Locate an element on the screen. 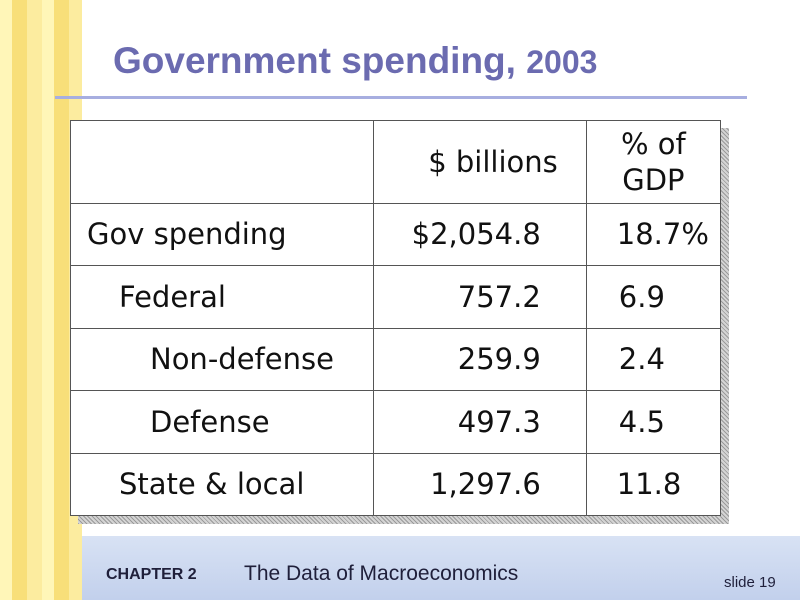 This screenshot has width=800, height=600. table-row: Defense 497.3 4.5 is located at coordinates (396, 422).